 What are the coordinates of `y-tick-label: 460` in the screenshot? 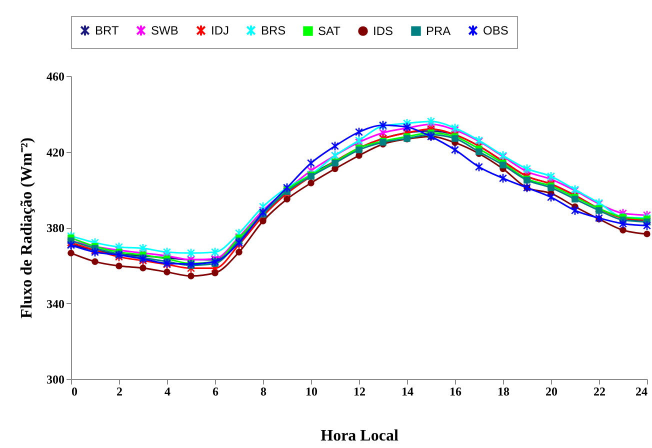 It's located at (55, 77).